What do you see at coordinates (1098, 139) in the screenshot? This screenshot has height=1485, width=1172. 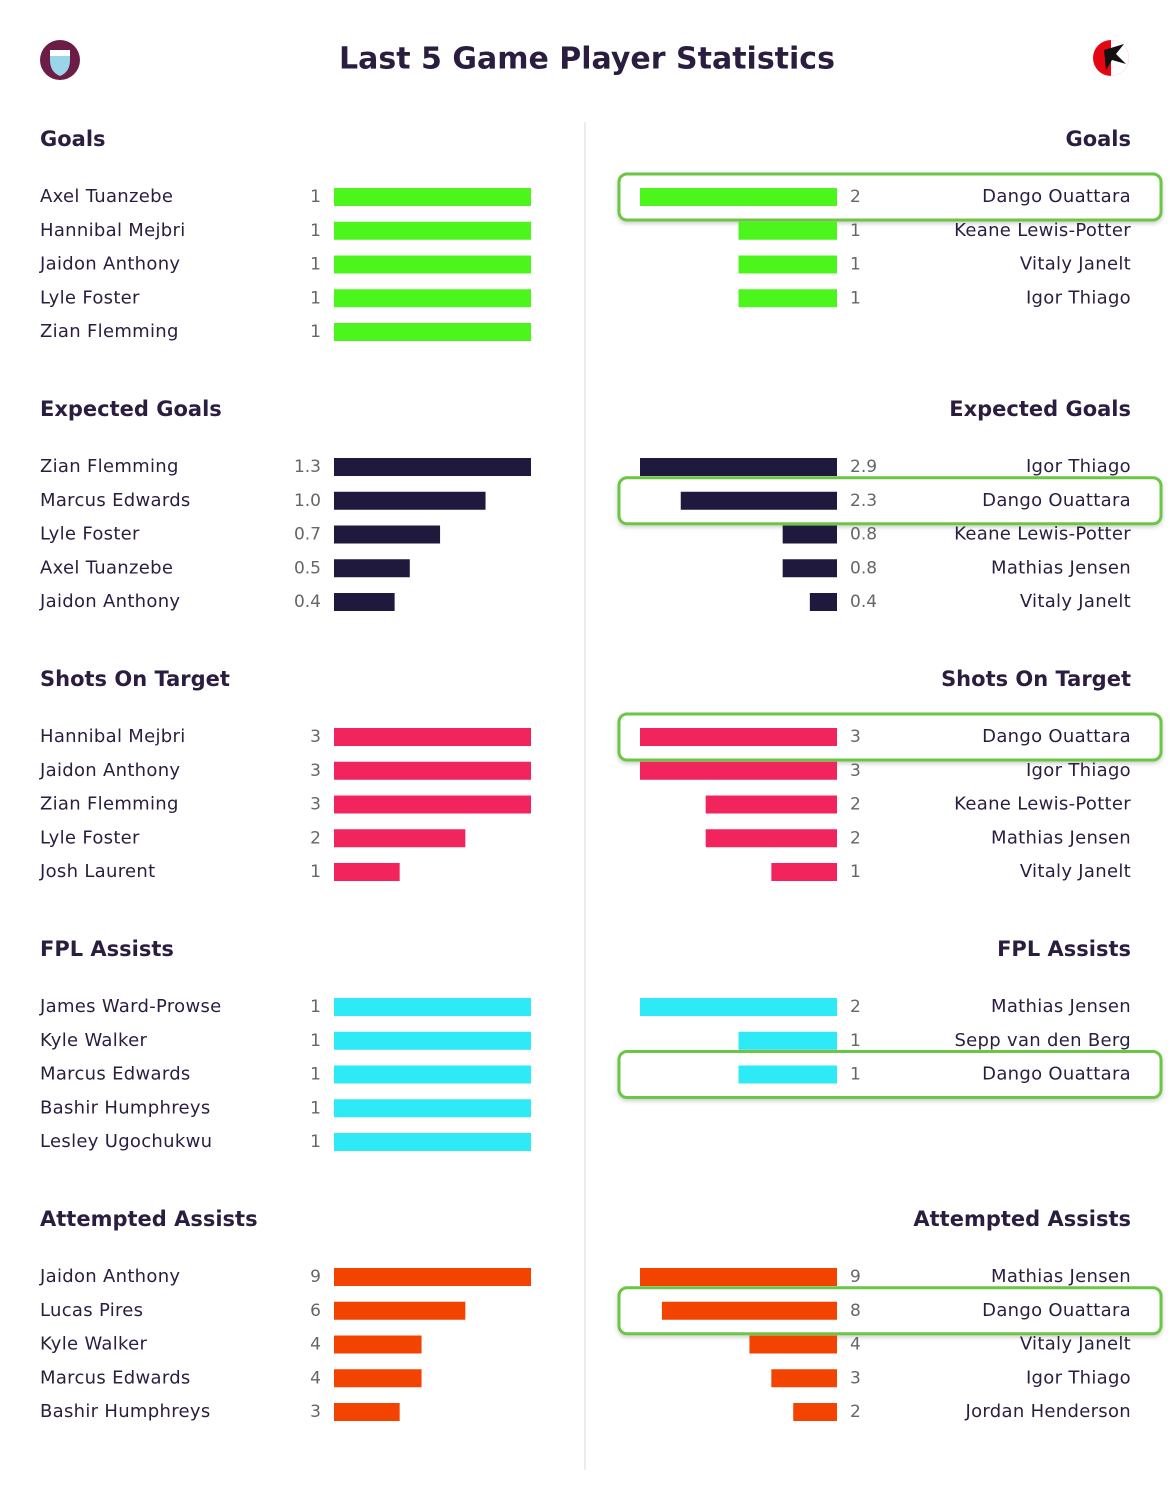 I see `section-heading: Goals` at bounding box center [1098, 139].